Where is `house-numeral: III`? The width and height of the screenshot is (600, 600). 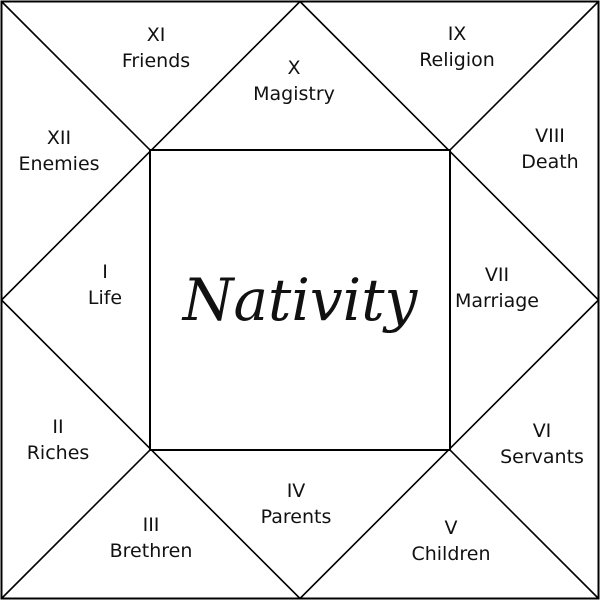 house-numeral: III is located at coordinates (151, 525).